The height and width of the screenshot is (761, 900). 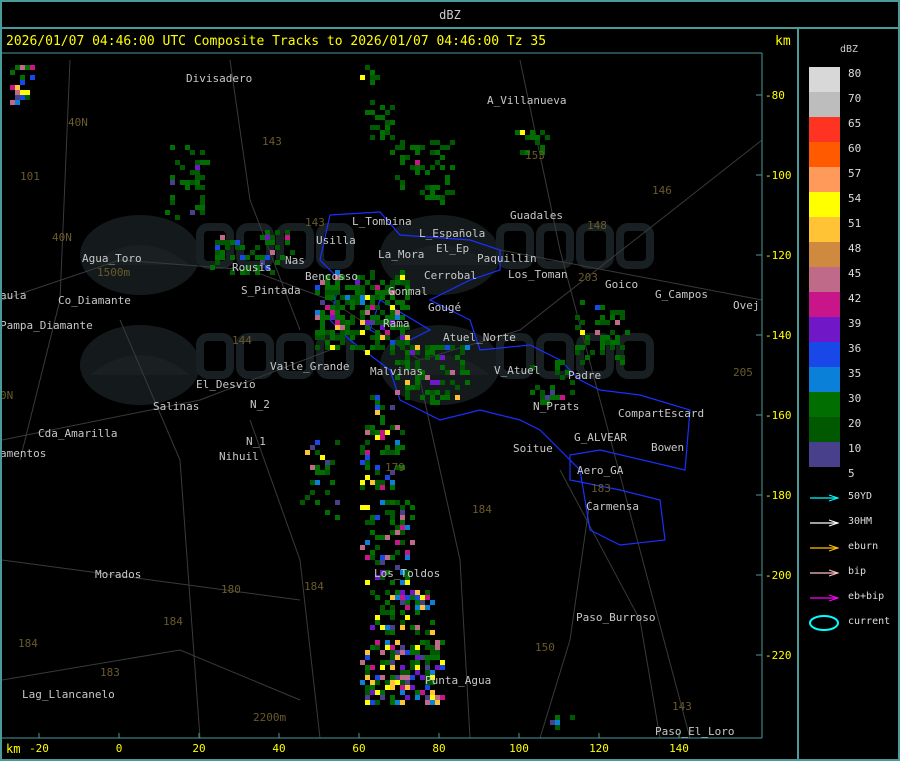 What do you see at coordinates (834, 498) in the screenshot?
I see `track-arrowhead-icon` at bounding box center [834, 498].